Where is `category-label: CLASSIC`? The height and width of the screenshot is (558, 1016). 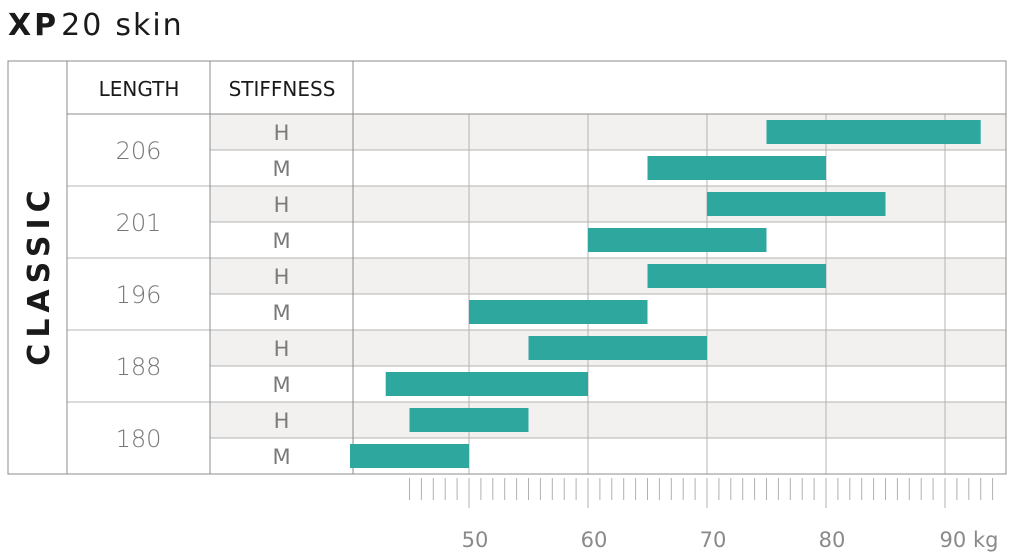 category-label: CLASSIC is located at coordinates (39, 274).